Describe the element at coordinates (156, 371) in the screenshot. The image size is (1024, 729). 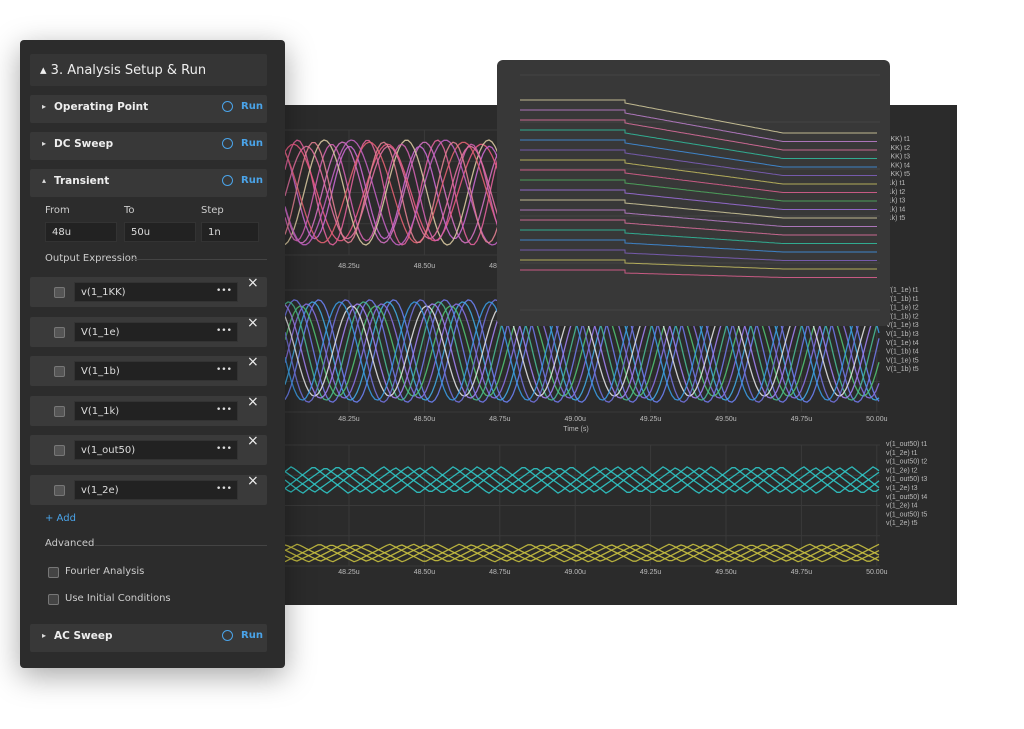
I see `expression-input: V(1_1b)` at that location.